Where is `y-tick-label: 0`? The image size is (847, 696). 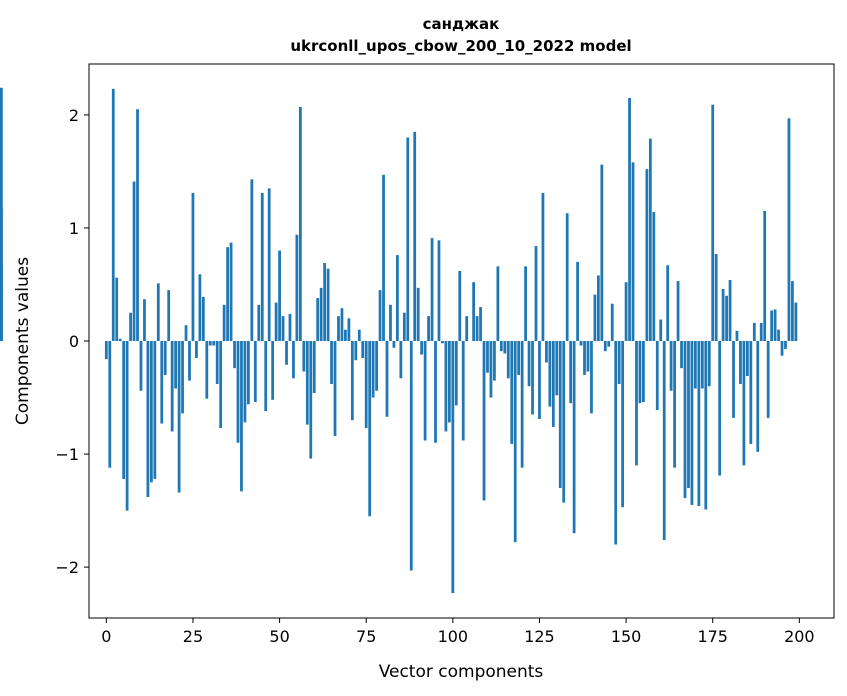
y-tick-label: 0 is located at coordinates (74, 341).